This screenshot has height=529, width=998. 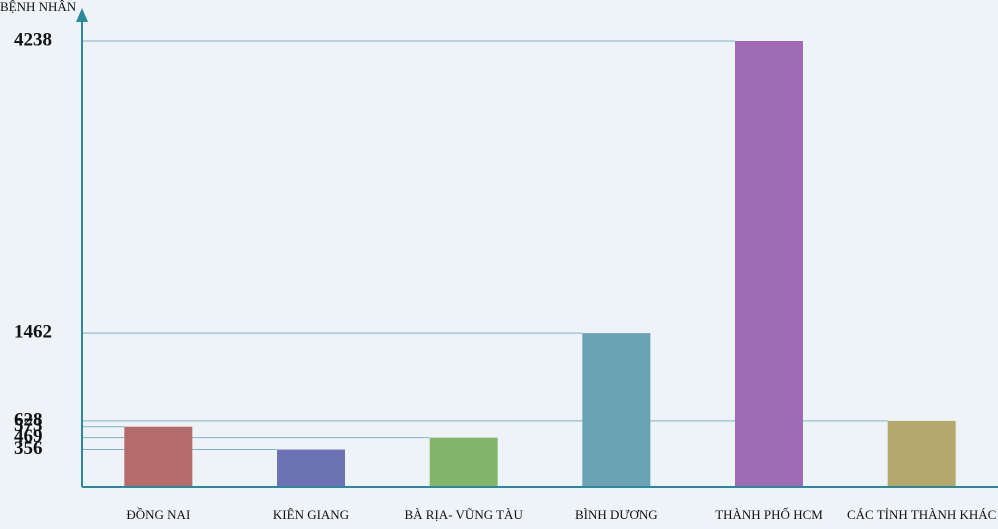 What do you see at coordinates (158, 514) in the screenshot?
I see `x-tick-label: ĐỒNG NAI` at bounding box center [158, 514].